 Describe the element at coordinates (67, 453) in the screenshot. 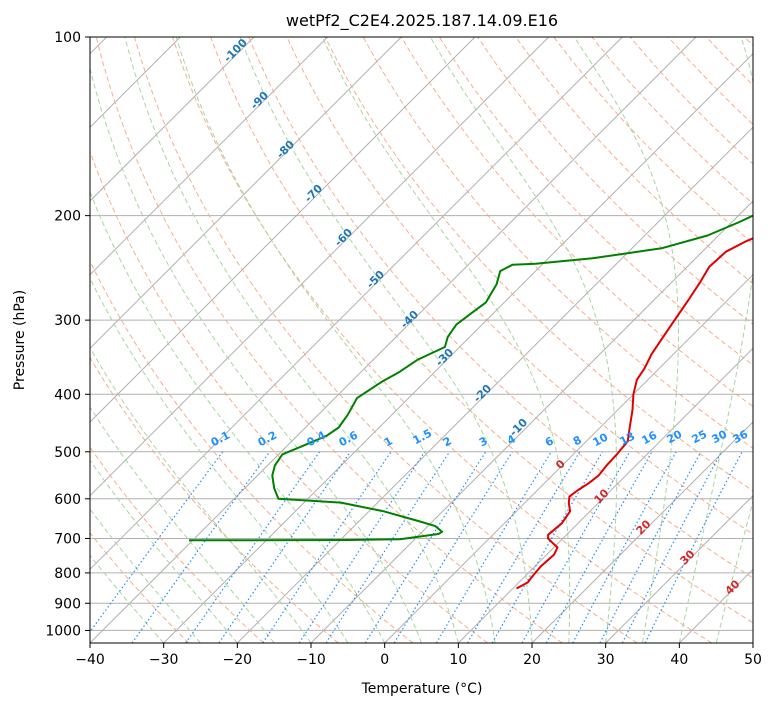

I see `y-tick-label: 500` at that location.